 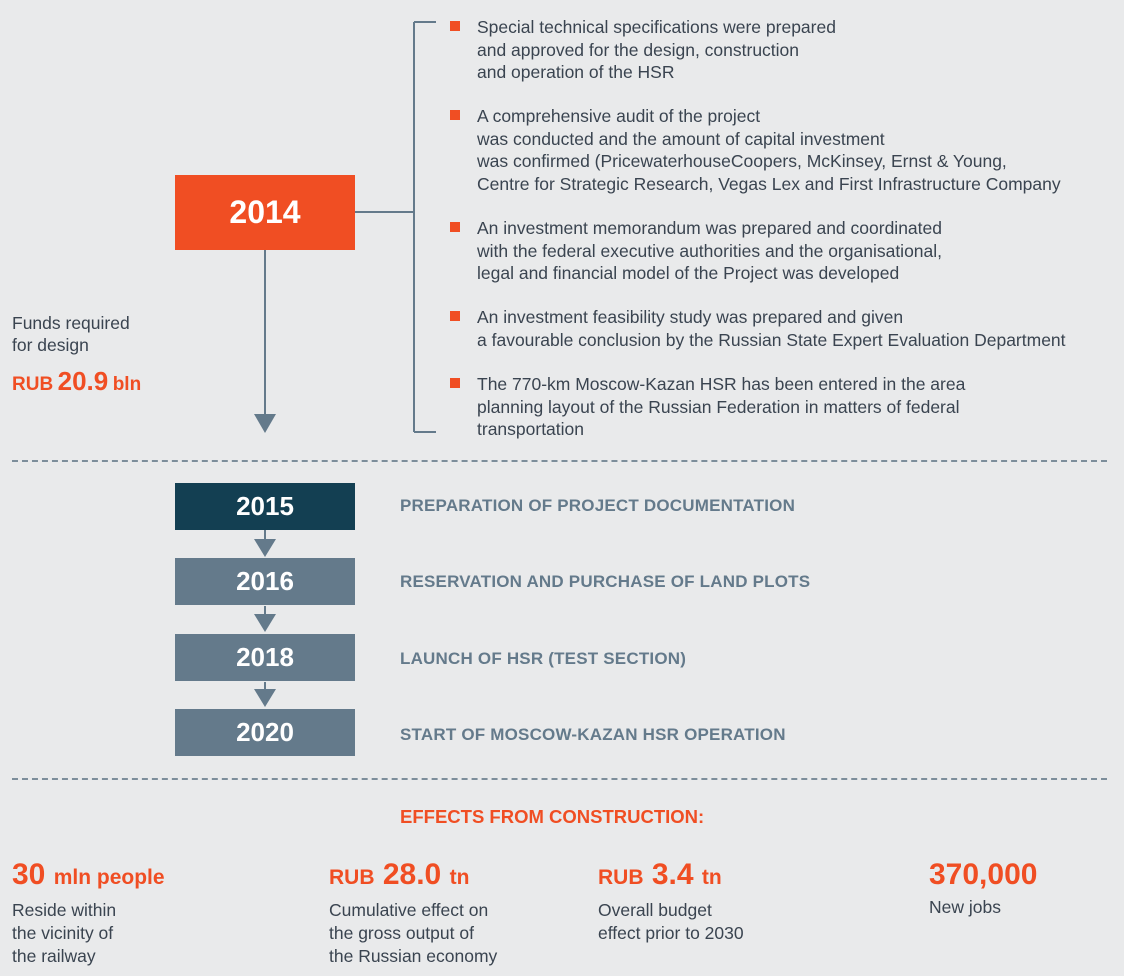 I want to click on stage-label: PREPARATION OF PROJECT DOCUMENTATION, so click(x=598, y=505).